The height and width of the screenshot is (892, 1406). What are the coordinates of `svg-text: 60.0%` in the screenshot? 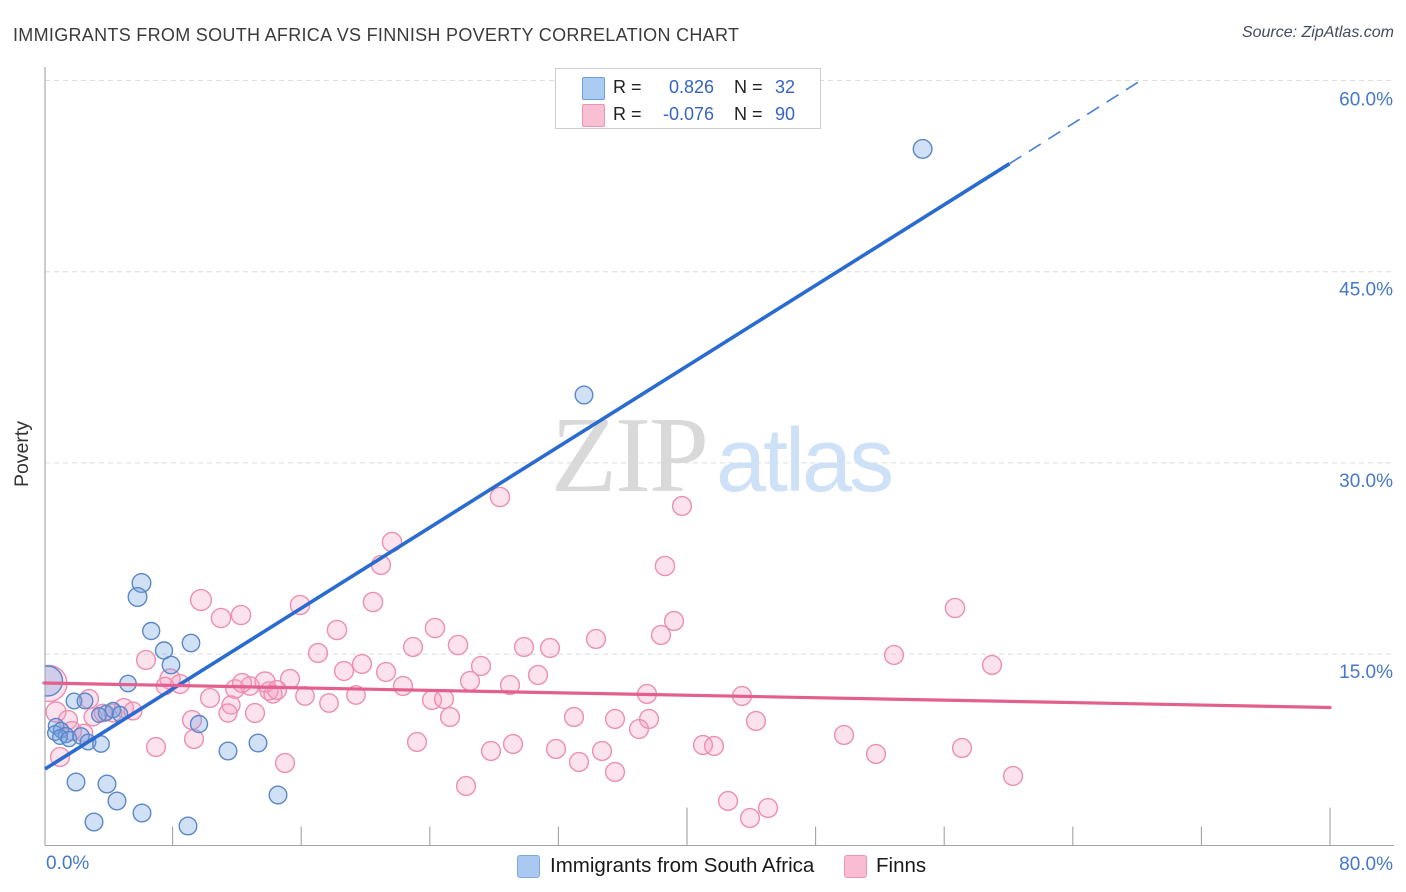 It's located at (1366, 100).